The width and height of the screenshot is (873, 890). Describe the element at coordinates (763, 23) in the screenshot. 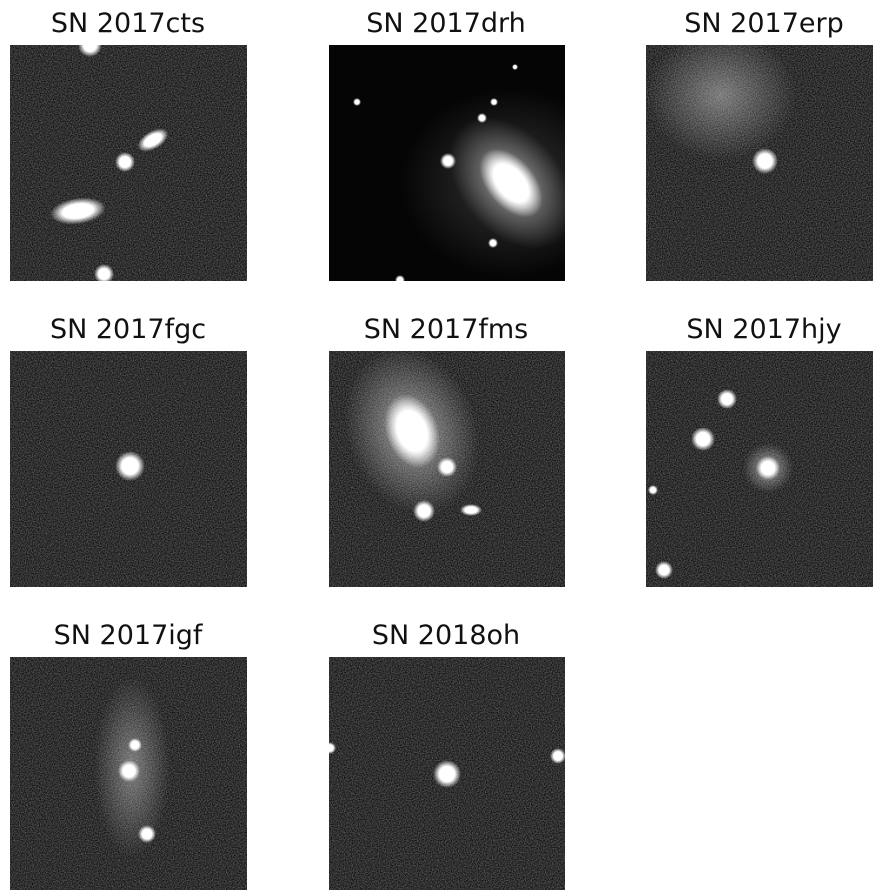

I see `panel-title: SN 2017erp` at that location.